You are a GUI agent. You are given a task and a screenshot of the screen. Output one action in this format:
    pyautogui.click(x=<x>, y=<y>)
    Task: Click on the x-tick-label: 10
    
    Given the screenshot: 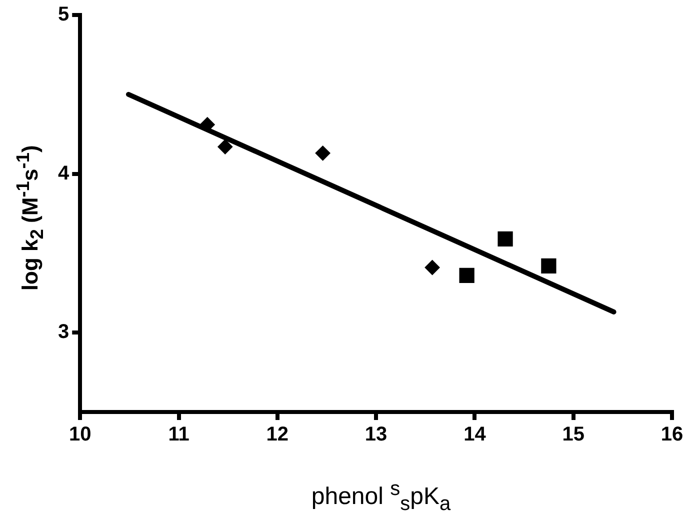 What is the action you would take?
    pyautogui.click(x=80, y=435)
    